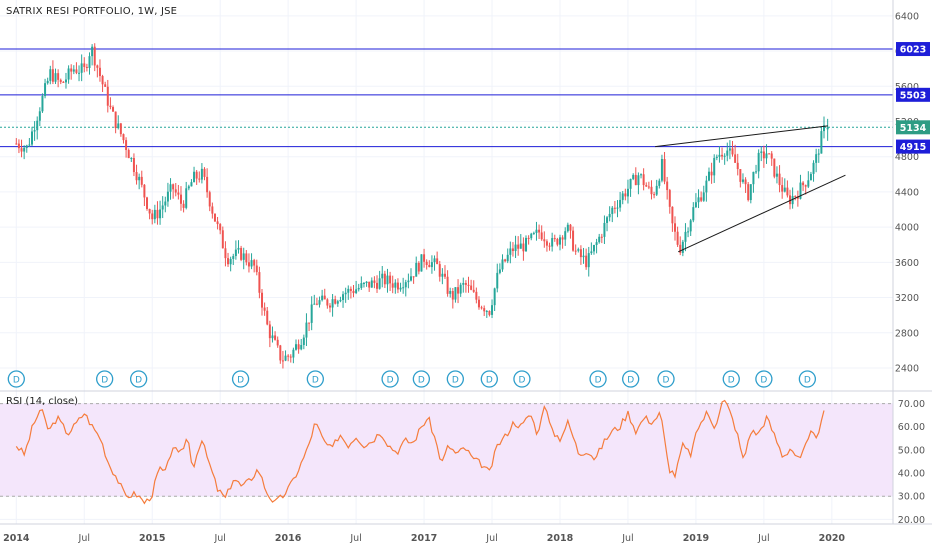  Describe the element at coordinates (907, 157) in the screenshot. I see `price-tick-label: 4800` at that location.